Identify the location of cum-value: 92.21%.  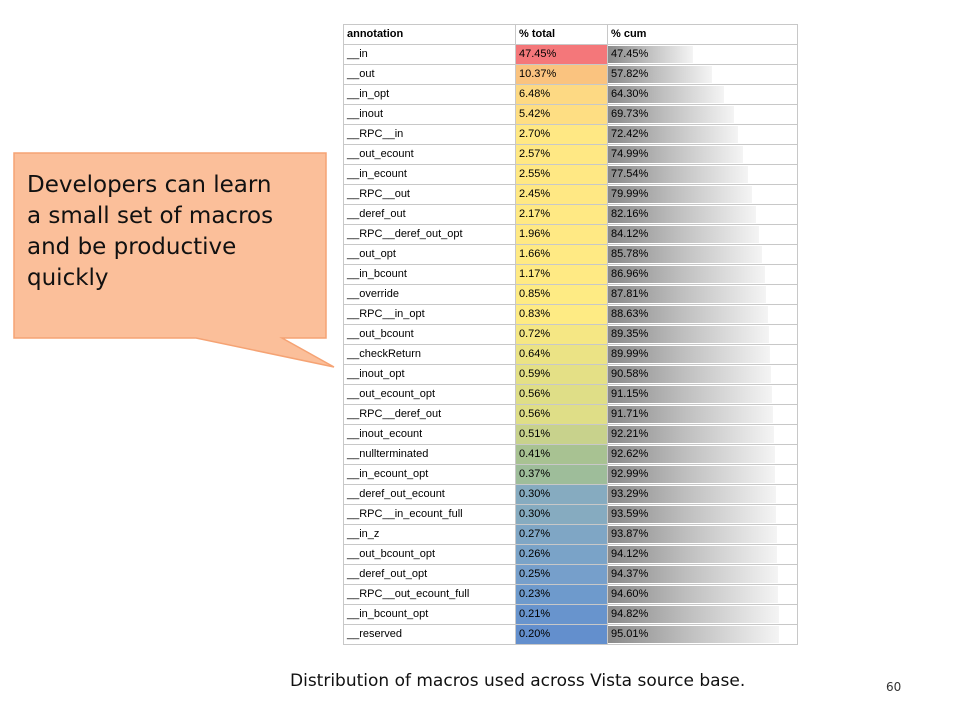
(630, 434).